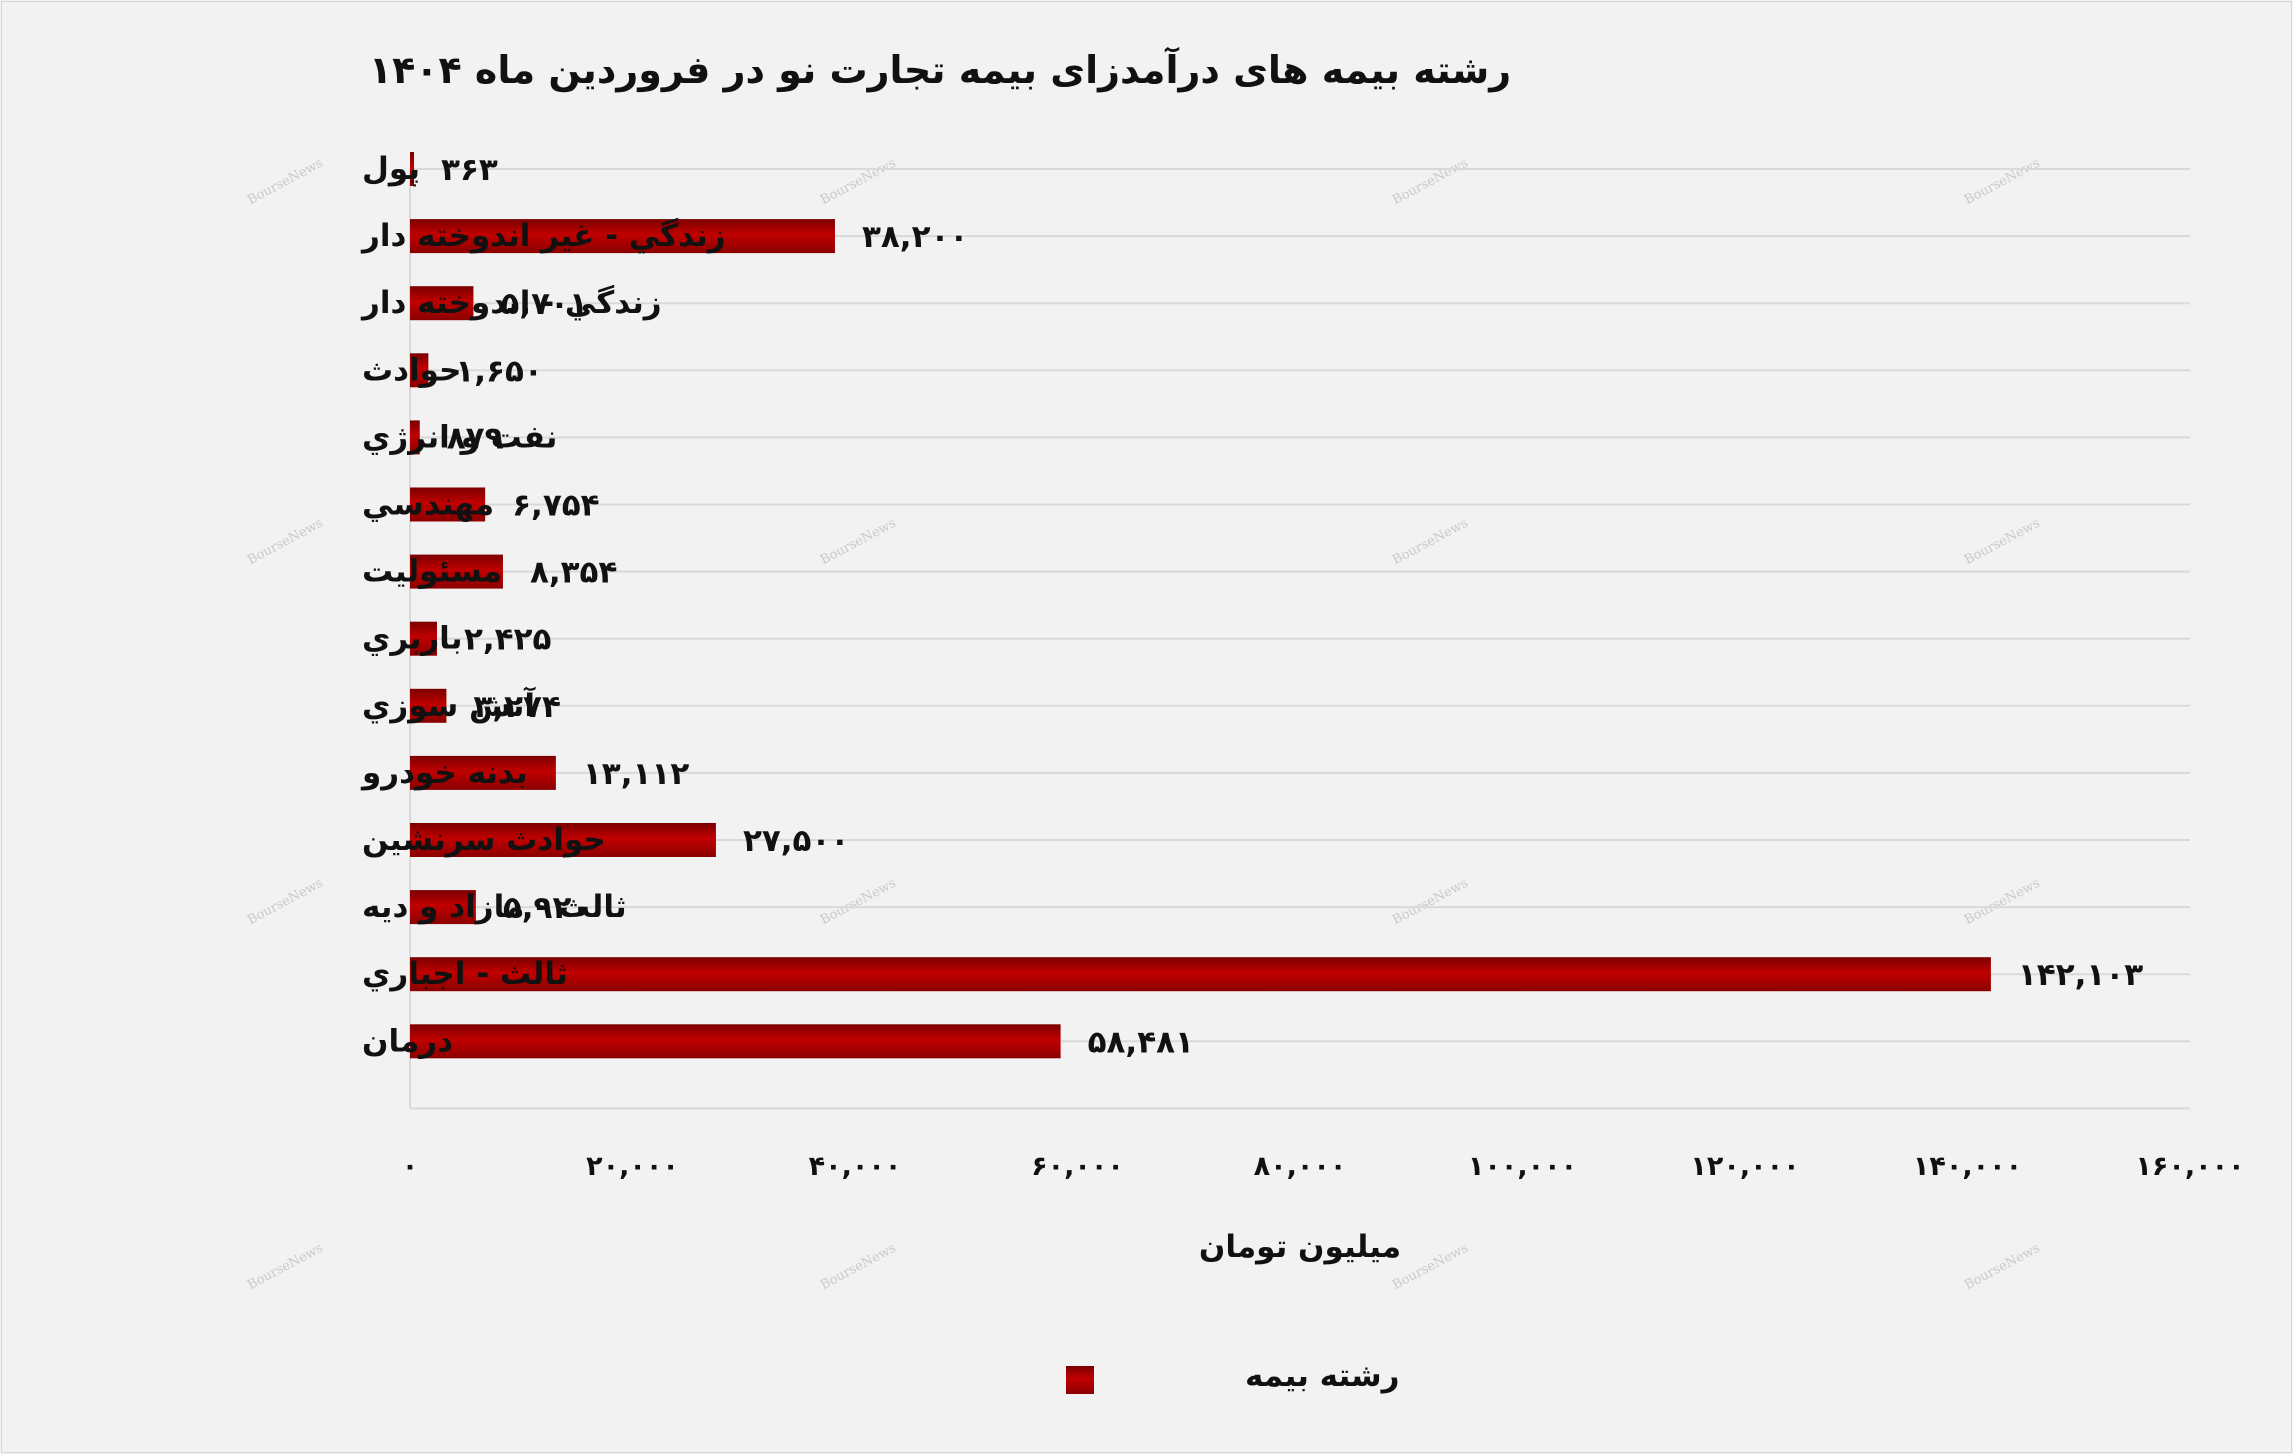 This screenshot has width=2293, height=1454. Describe the element at coordinates (915, 237) in the screenshot. I see `data-label: ۳۸,۲۰۰` at that location.